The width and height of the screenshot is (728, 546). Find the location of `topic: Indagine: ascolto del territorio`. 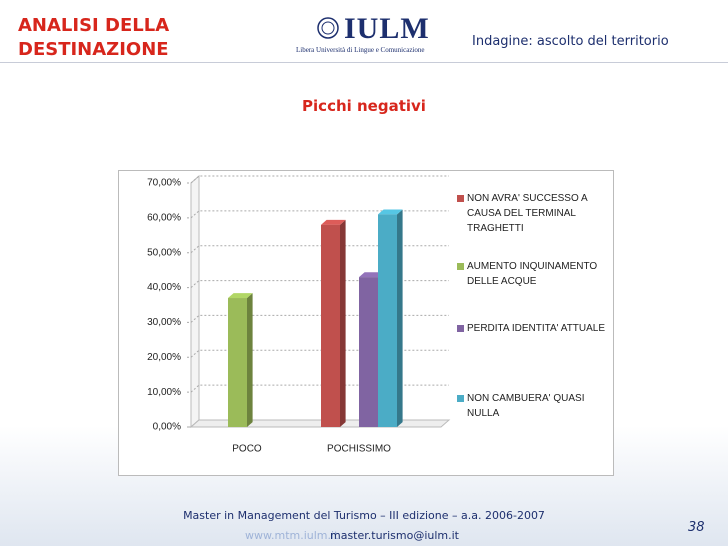

topic: Indagine: ascolto del territorio is located at coordinates (570, 41).